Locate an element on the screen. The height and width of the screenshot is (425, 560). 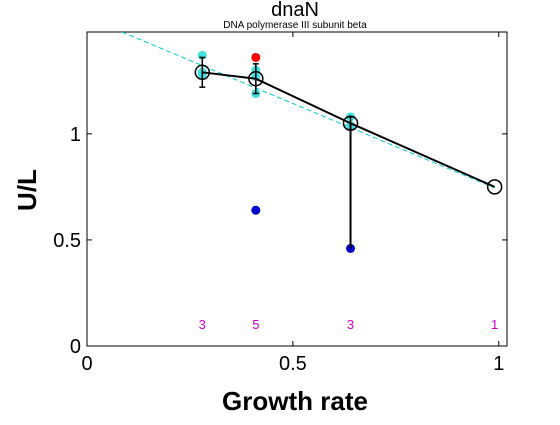
x-tick-label: 0.5 is located at coordinates (293, 364).